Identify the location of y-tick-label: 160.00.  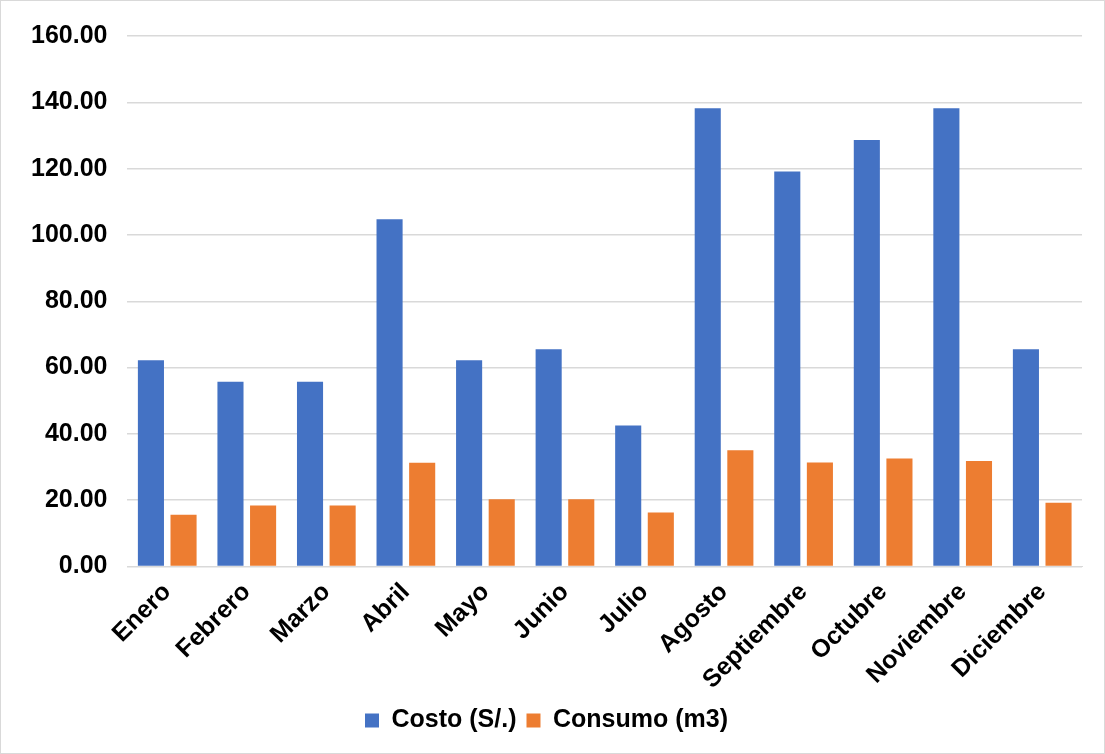
(69, 33).